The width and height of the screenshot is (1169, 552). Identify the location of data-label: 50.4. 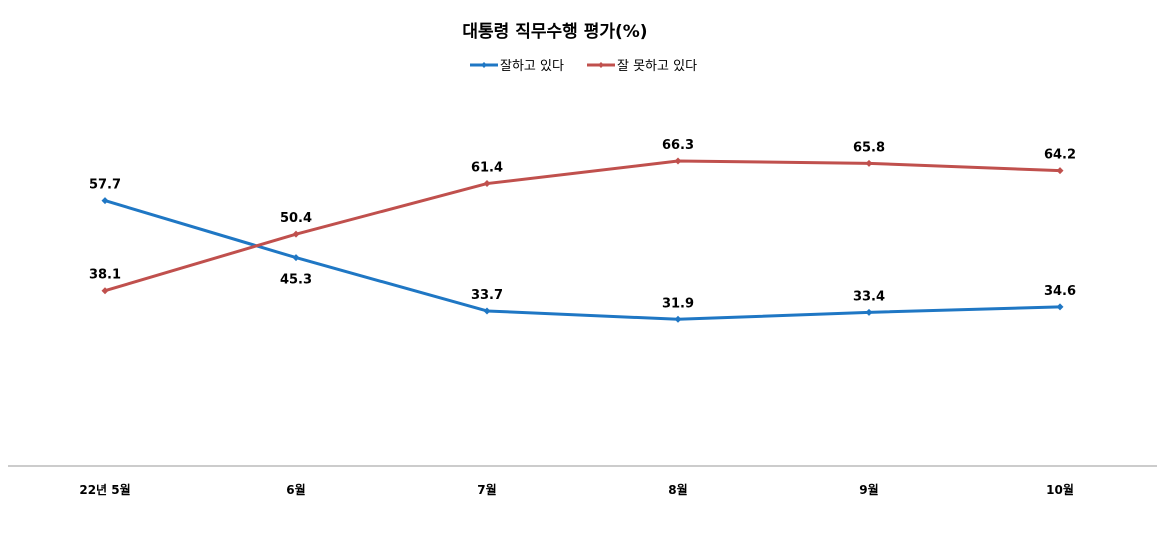
(296, 218).